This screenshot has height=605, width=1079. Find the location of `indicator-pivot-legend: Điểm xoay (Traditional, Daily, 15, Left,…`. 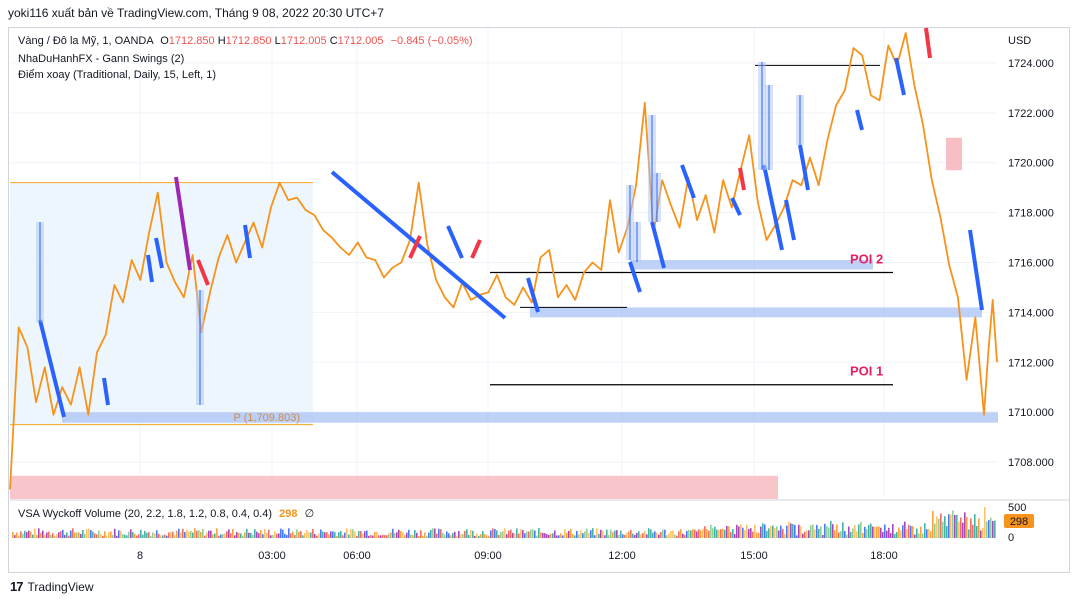

indicator-pivot-legend: Điểm xoay (Traditional, Daily, 15, Left,… is located at coordinates (117, 75).